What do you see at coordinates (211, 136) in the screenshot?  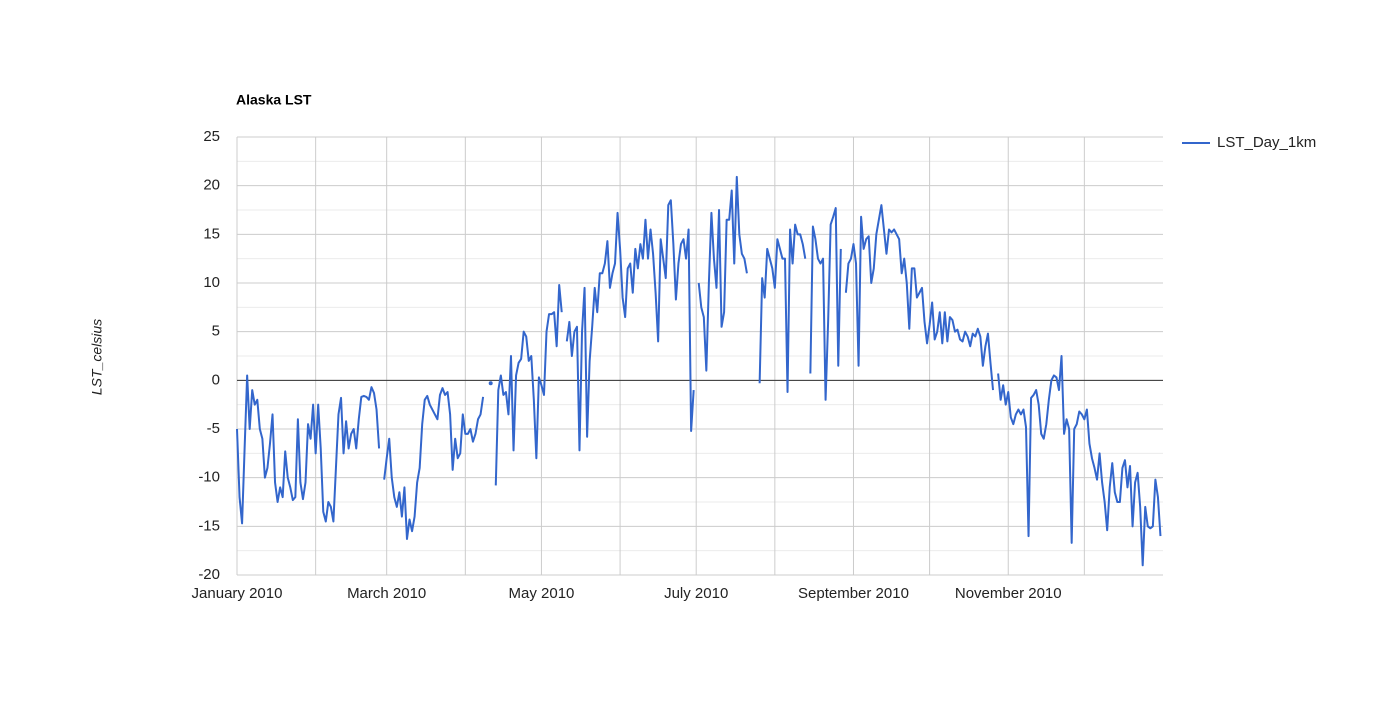 I see `y-tick-label: 25` at bounding box center [211, 136].